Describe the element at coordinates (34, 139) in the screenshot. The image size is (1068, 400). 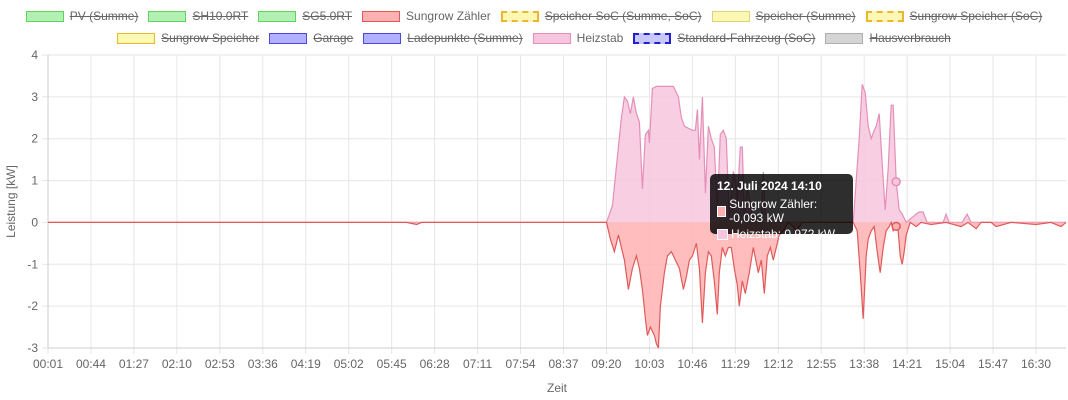
I see `y-tick-label: 2` at that location.